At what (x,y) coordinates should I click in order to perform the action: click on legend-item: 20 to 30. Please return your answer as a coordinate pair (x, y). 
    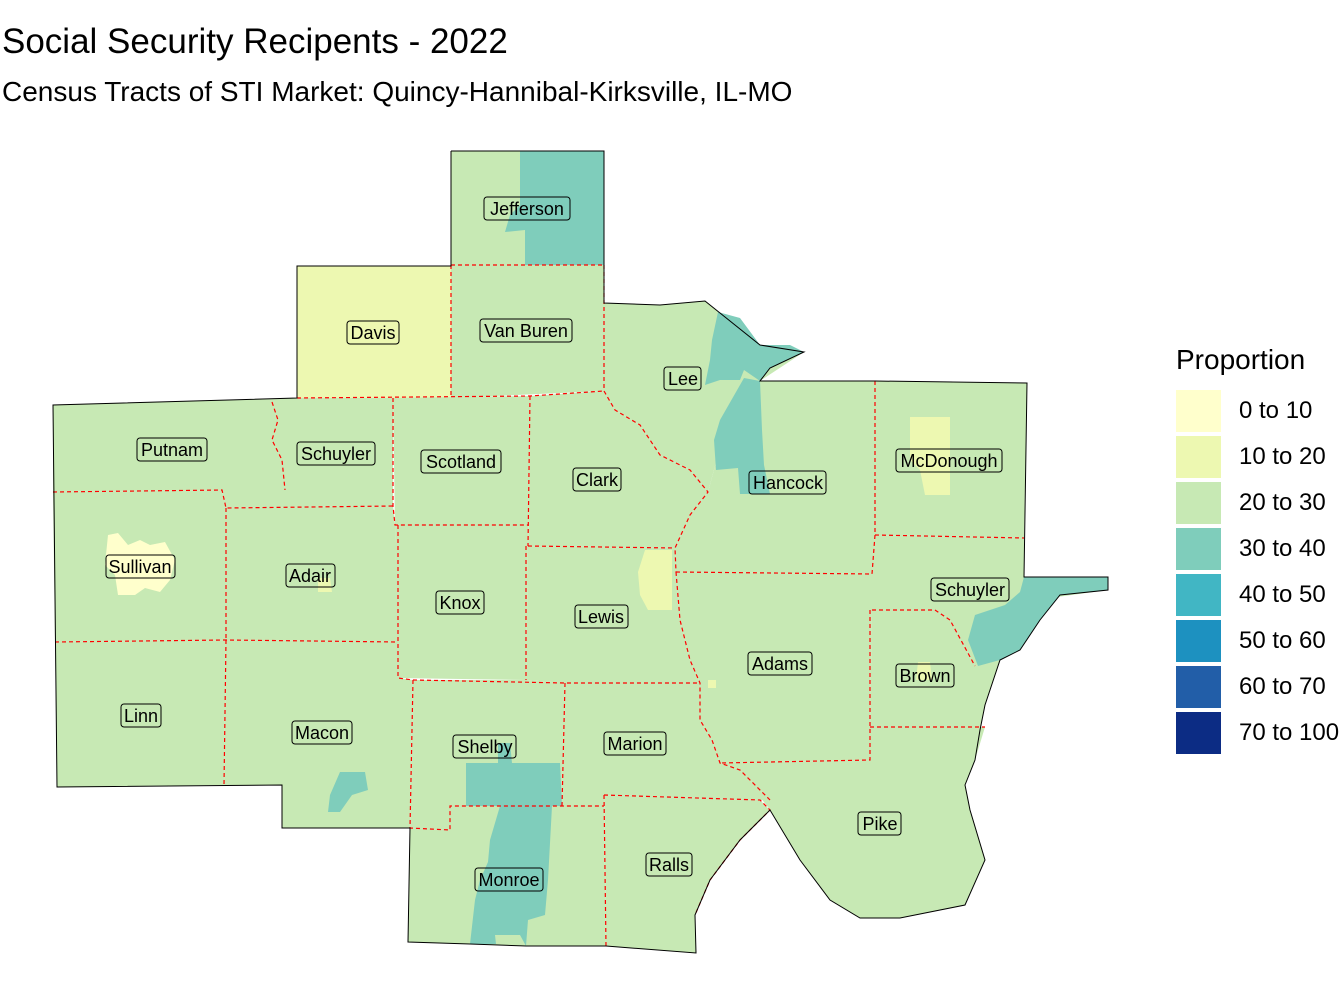
    Looking at the image, I should click on (1257, 503).